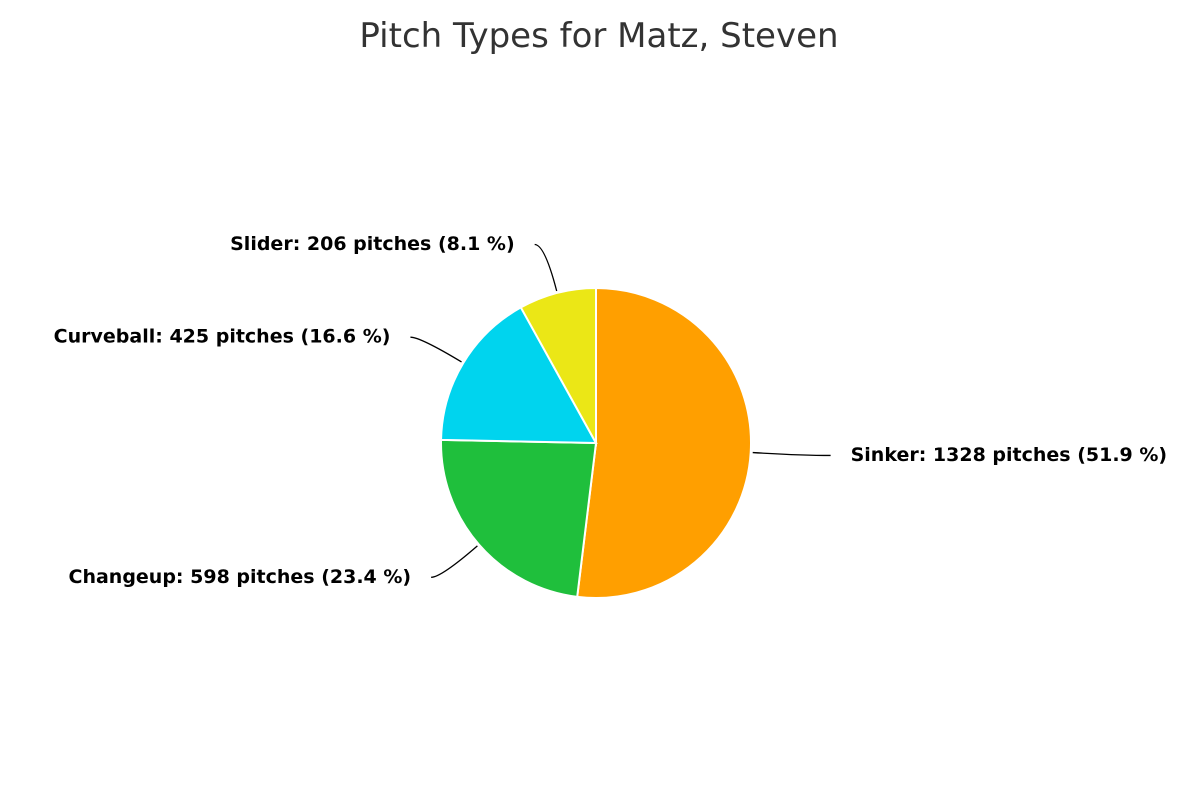 Image resolution: width=1200 pixels, height=800 pixels. What do you see at coordinates (240, 577) in the screenshot?
I see `data-label: Changeup: 598 pitches (23.4 %)` at bounding box center [240, 577].